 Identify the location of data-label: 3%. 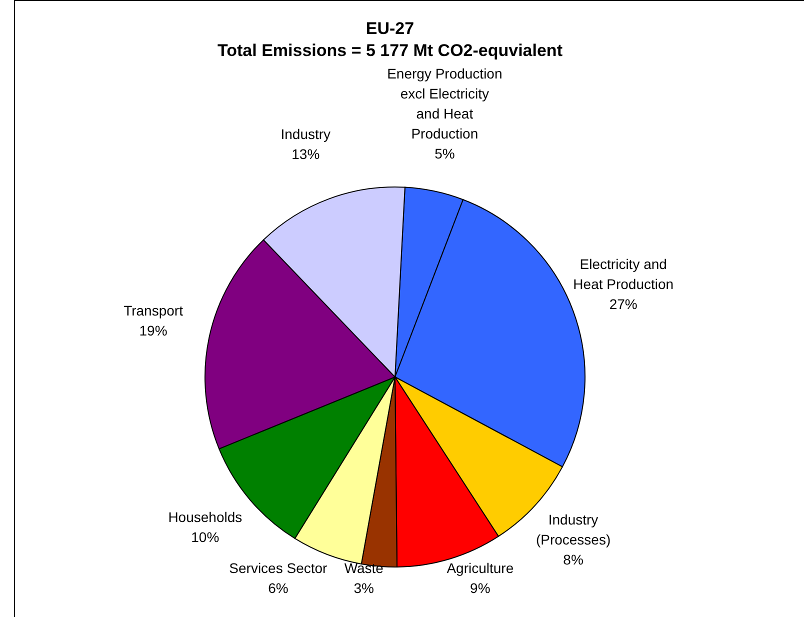
(364, 588).